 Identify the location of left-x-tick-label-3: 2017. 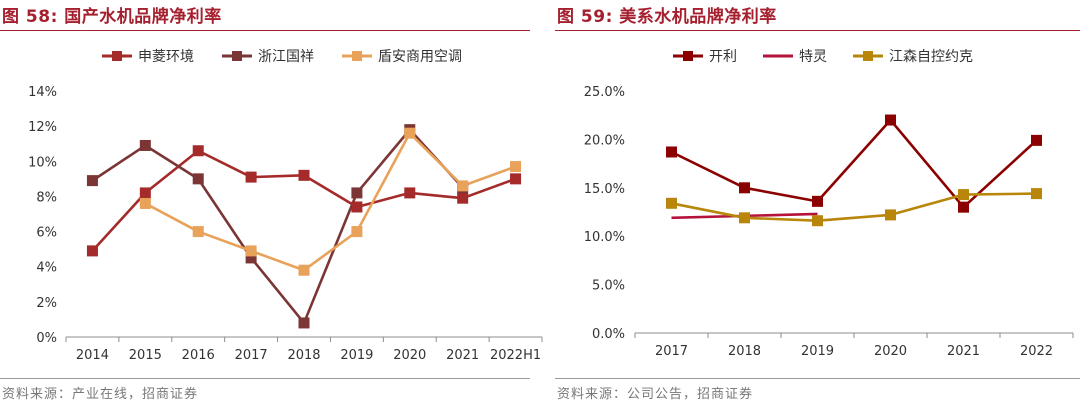
(251, 355).